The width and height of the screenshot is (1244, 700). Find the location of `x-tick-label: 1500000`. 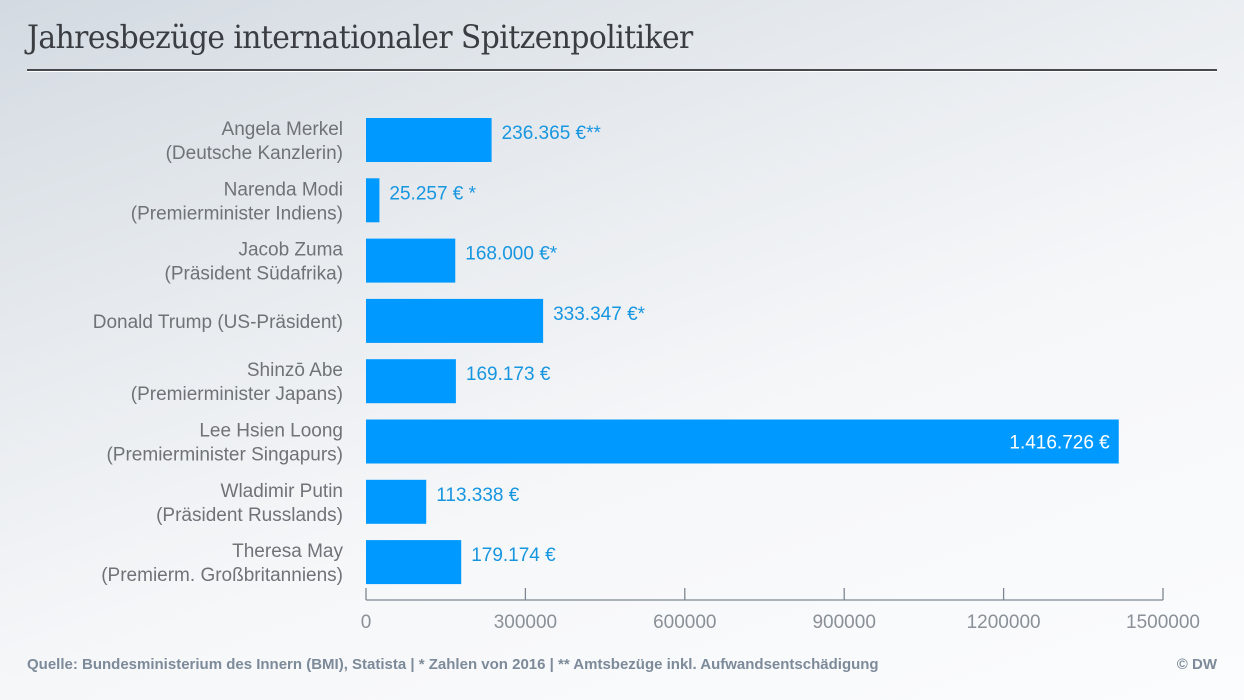

x-tick-label: 1500000 is located at coordinates (1163, 622).